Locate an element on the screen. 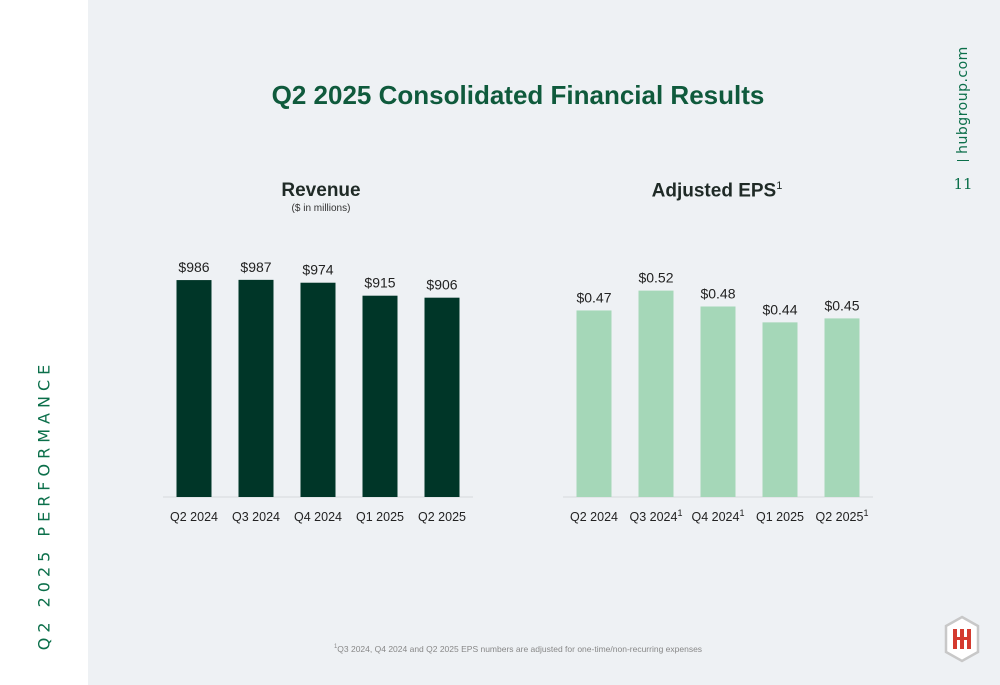 This screenshot has height=685, width=1000. page-title: Q2 2025 Consolidated Financial Results is located at coordinates (518, 95).